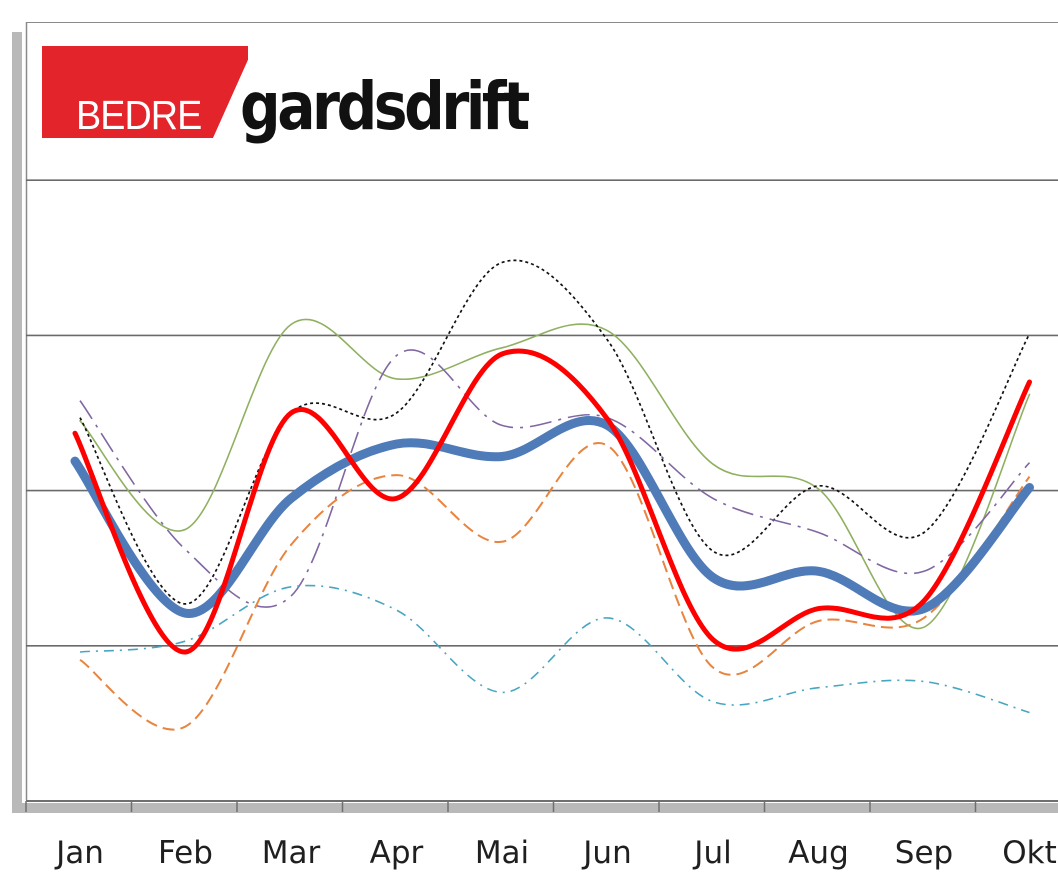  Describe the element at coordinates (1029, 853) in the screenshot. I see `x-tick-label-okt: Okt` at that location.